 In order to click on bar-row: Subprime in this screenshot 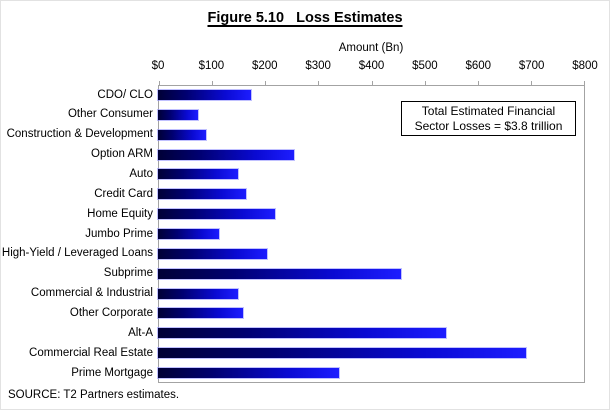, I will do `click(293, 274)`.